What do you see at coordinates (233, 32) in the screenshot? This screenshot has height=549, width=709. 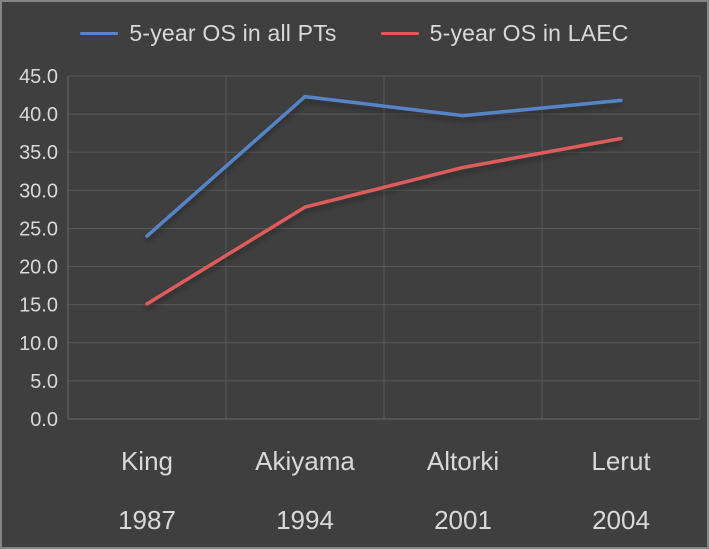 I see `legend-label-all-pts: 5-year OS in all PTs` at bounding box center [233, 32].